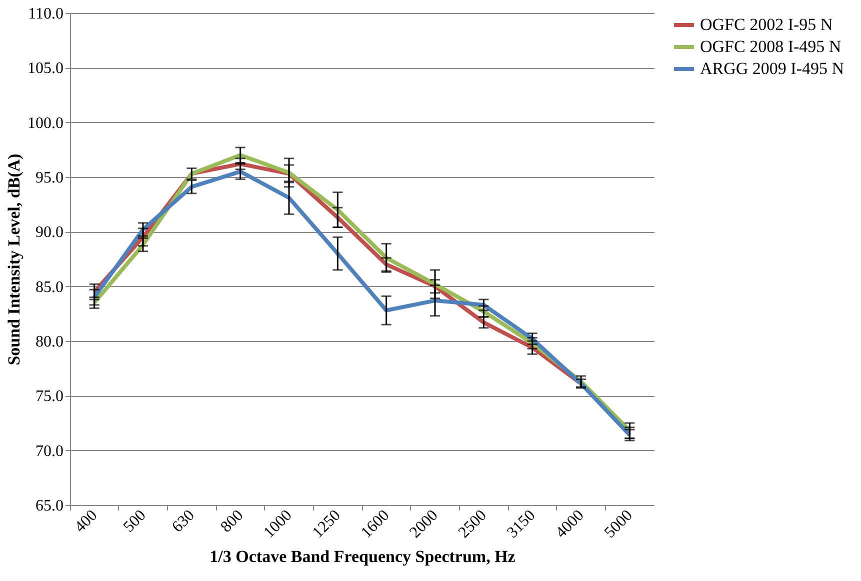 The image size is (861, 581). I want to click on x-tick-label: 1600, so click(375, 524).